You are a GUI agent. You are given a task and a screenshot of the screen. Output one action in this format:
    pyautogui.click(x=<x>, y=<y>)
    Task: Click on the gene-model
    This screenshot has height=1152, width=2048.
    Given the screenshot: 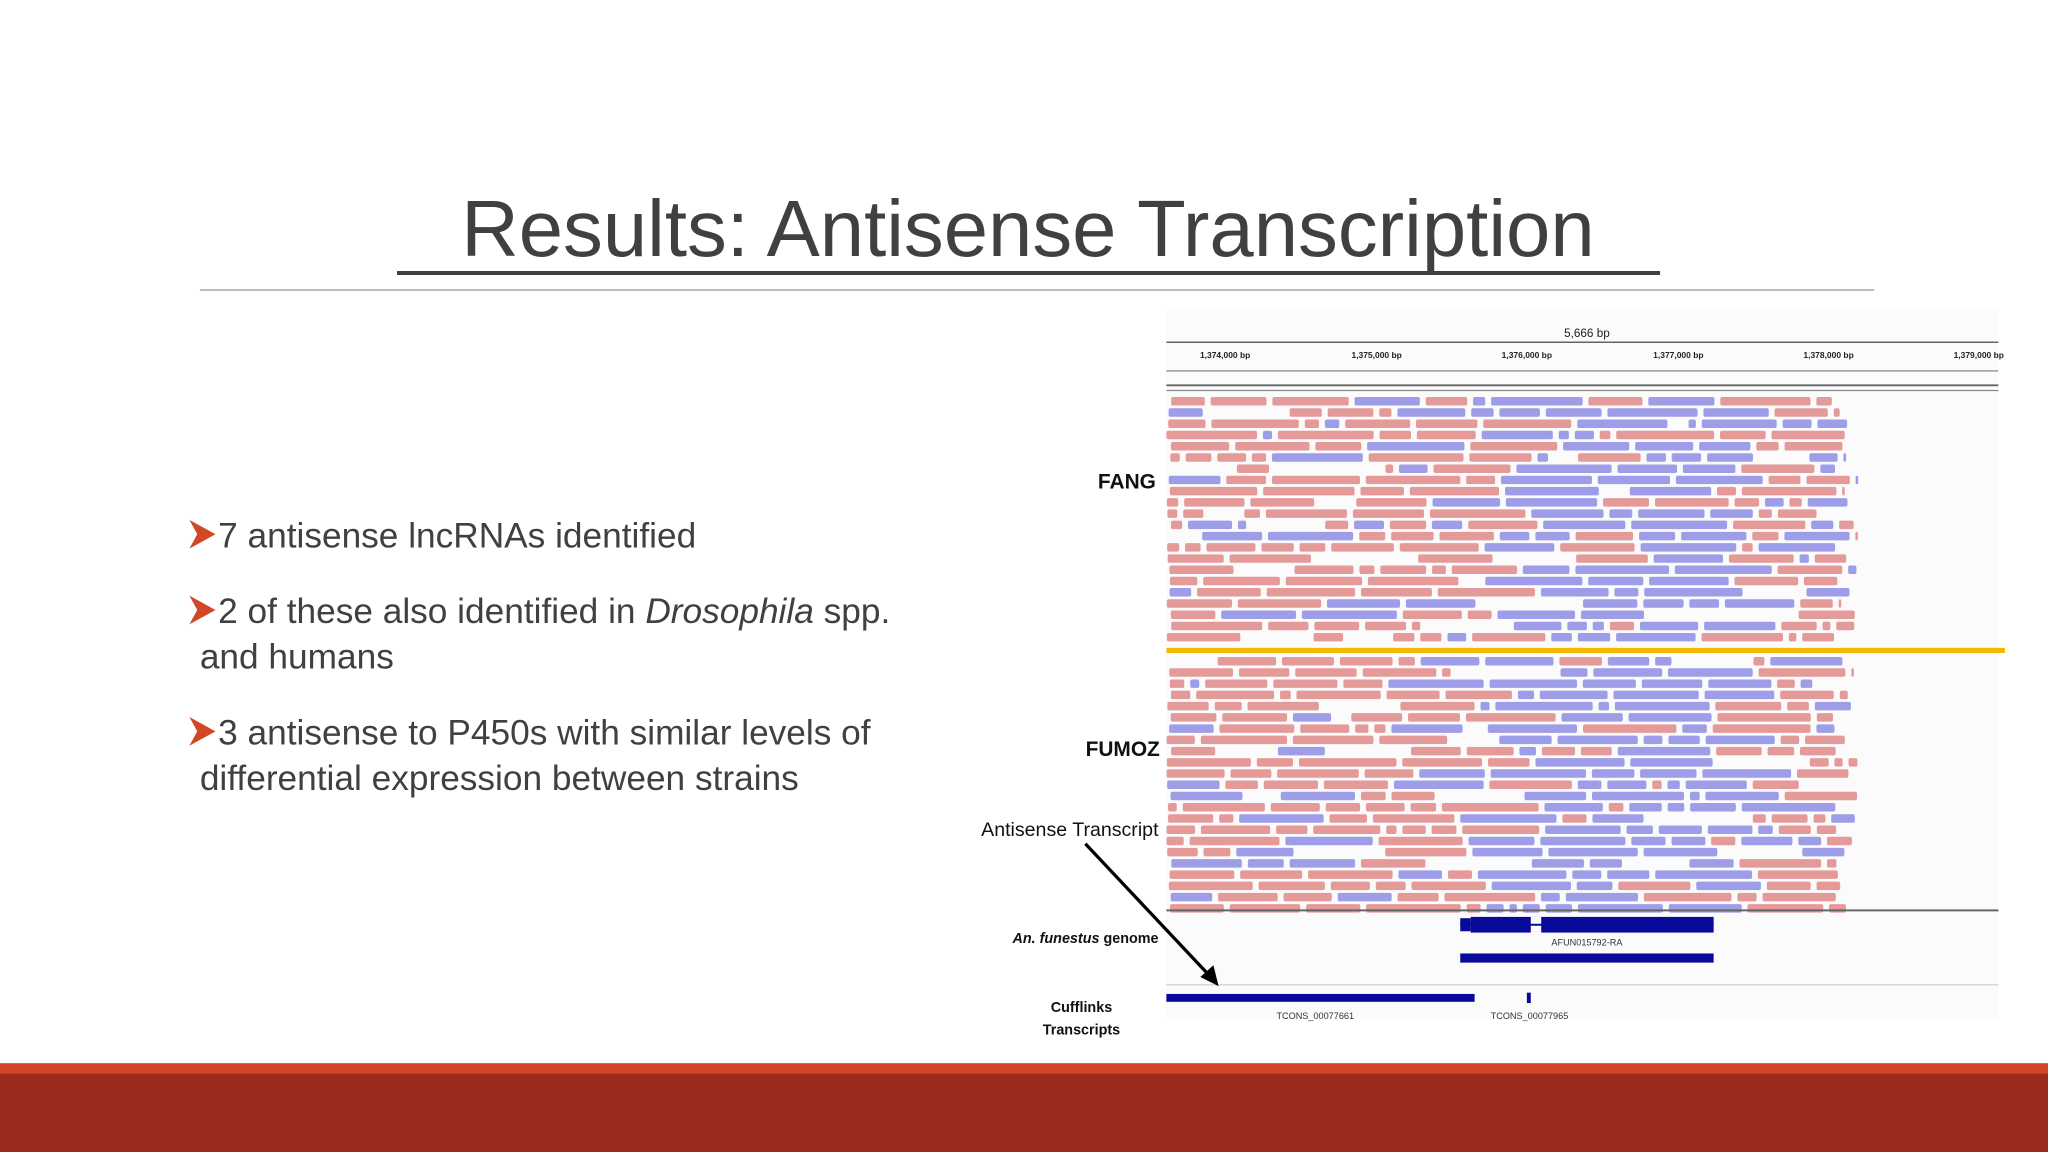 What is the action you would take?
    pyautogui.click(x=1587, y=958)
    